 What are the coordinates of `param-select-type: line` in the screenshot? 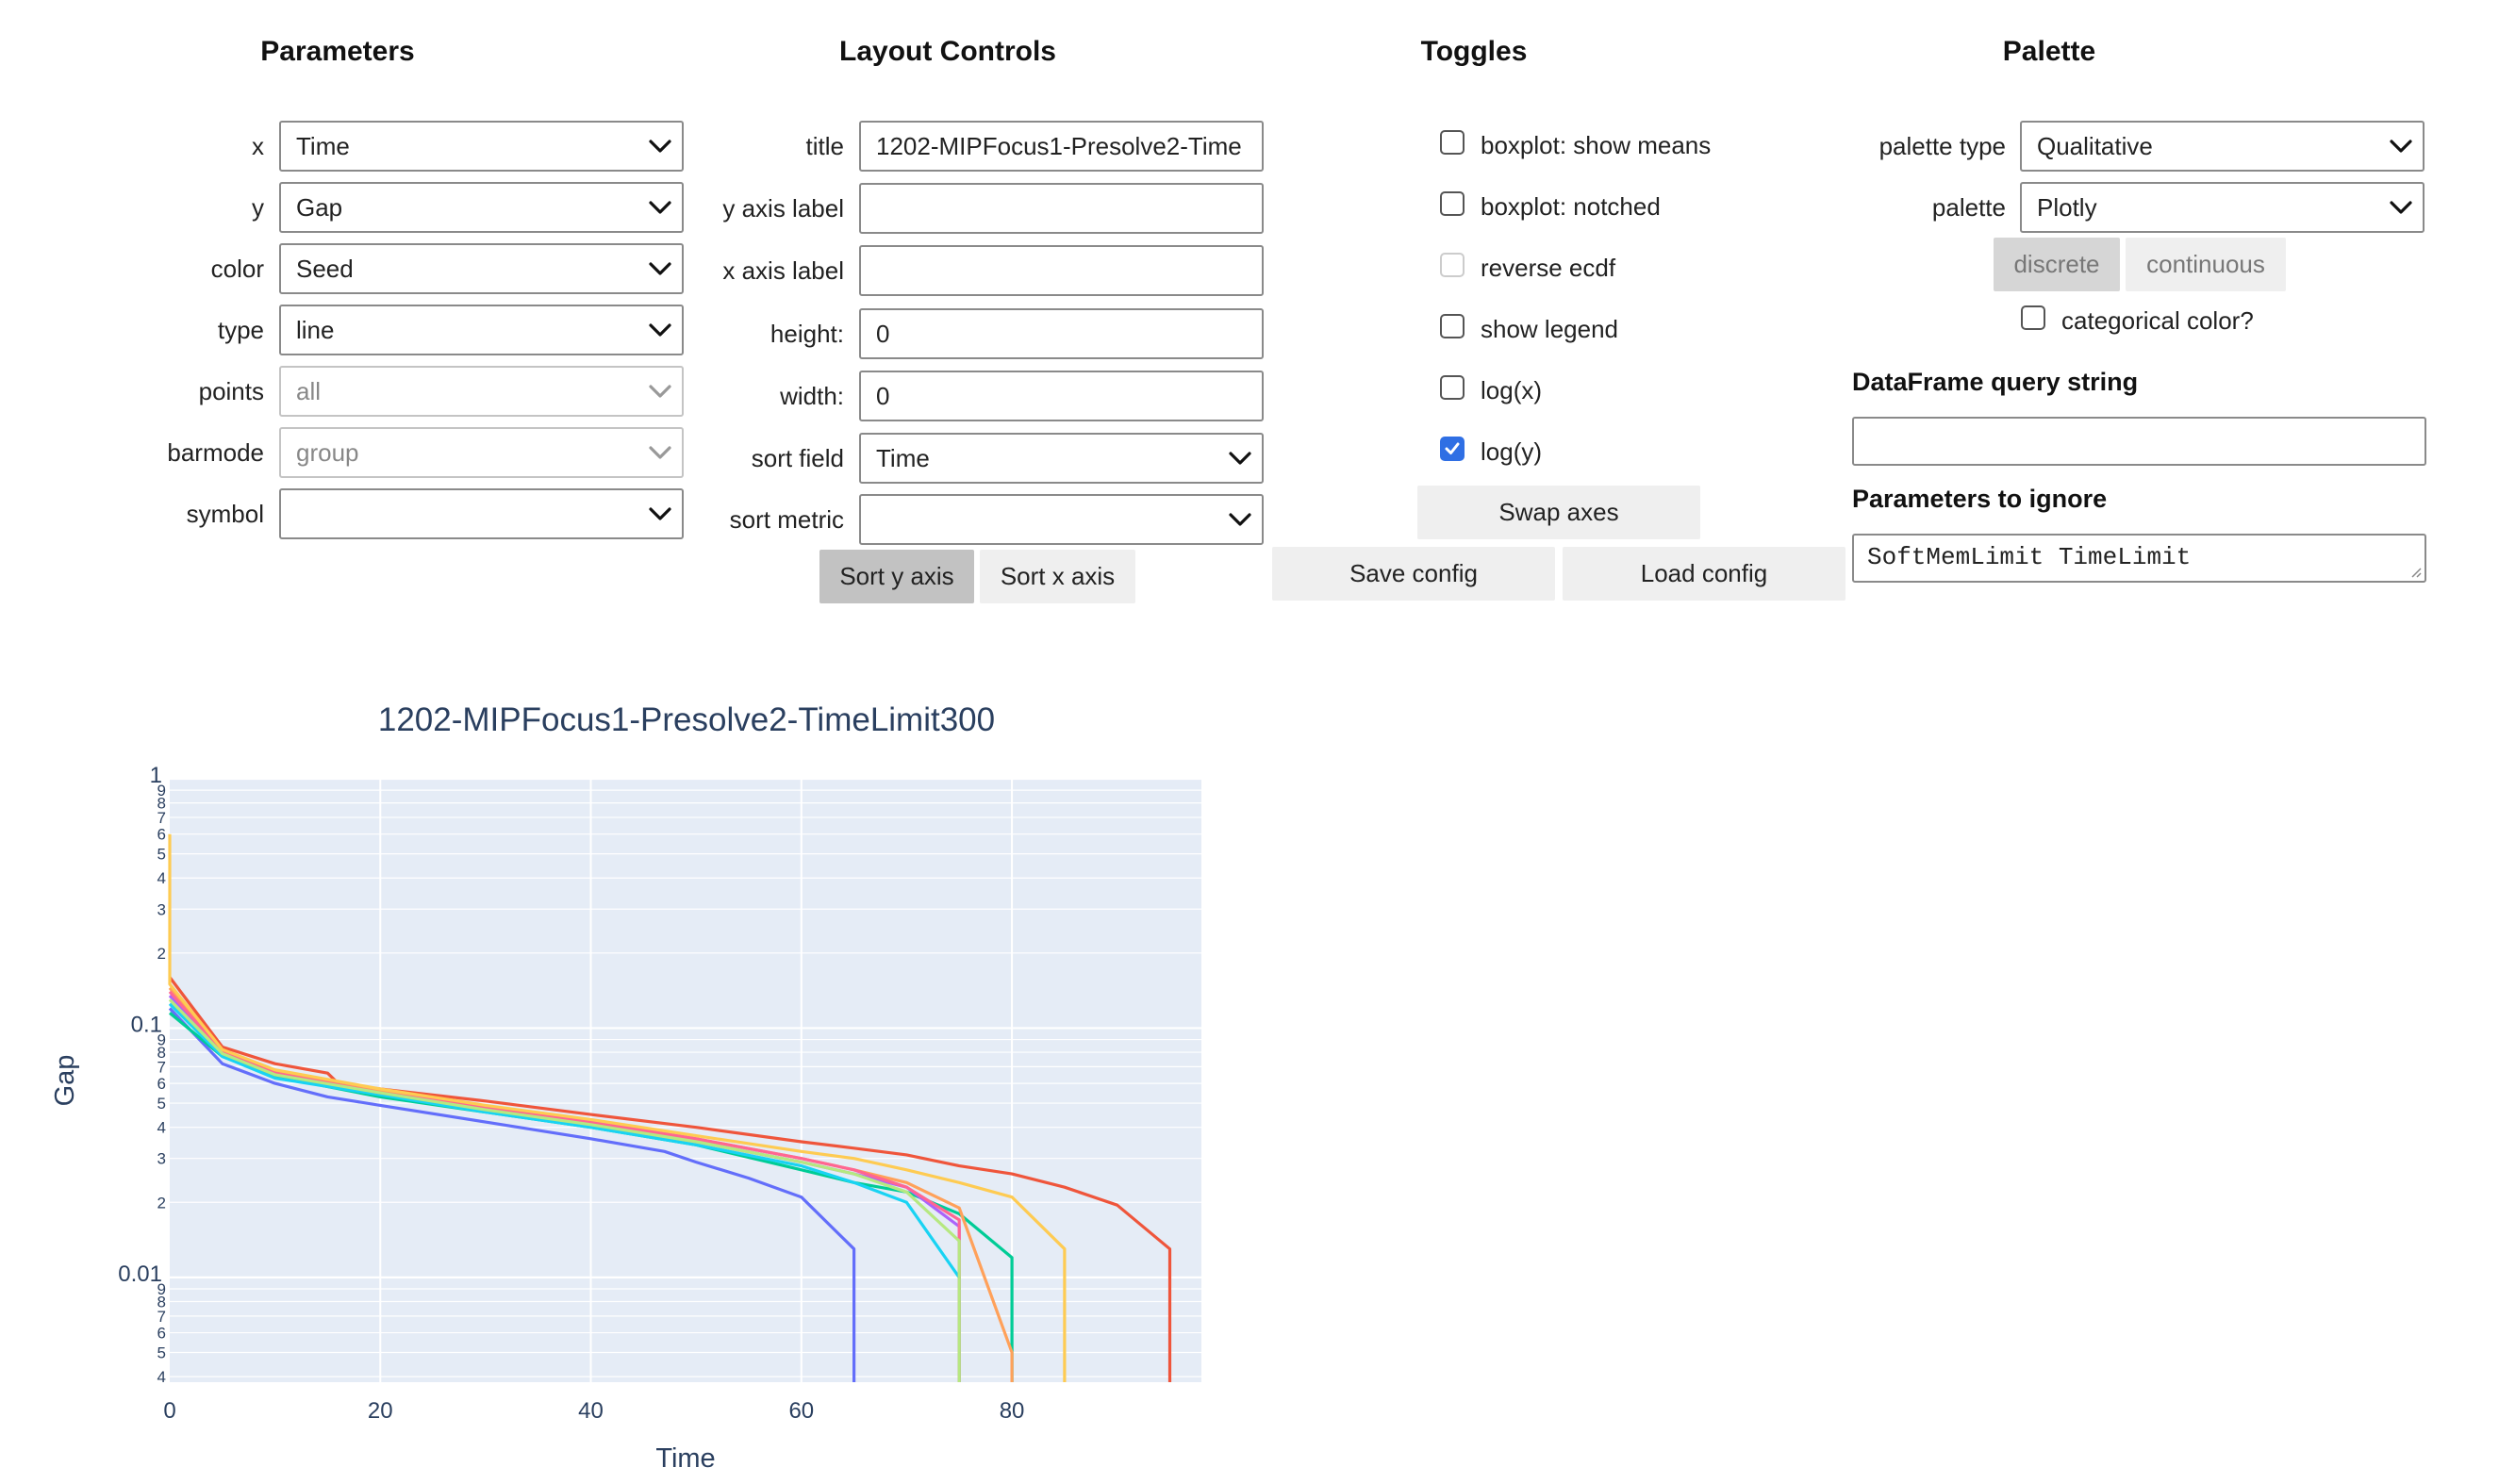 It's located at (481, 330).